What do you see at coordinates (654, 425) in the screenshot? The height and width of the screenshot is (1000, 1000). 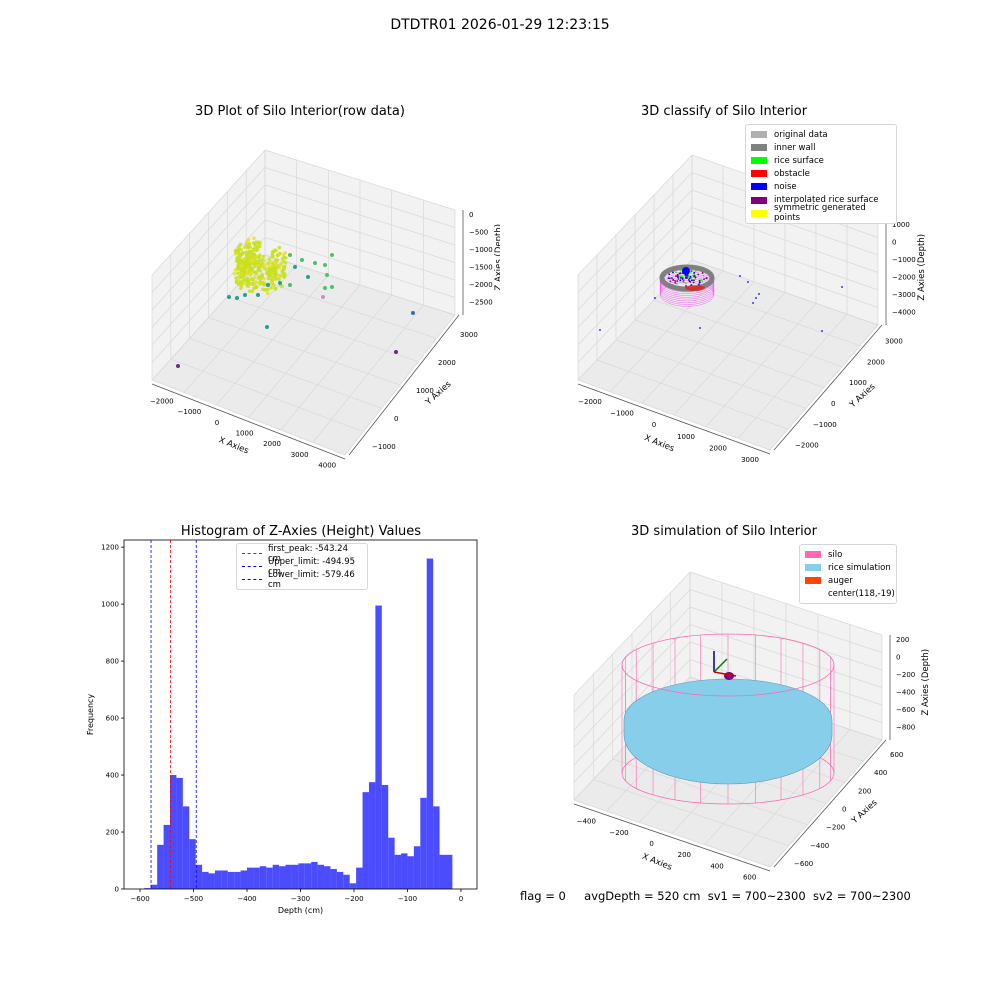 I see `x-tick-label: 0` at bounding box center [654, 425].